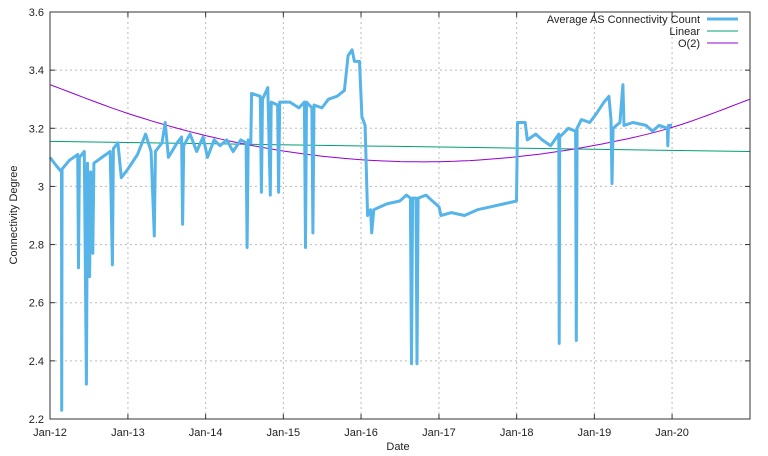  What do you see at coordinates (14, 214) in the screenshot?
I see `y-axis-label: Connectivity Degree` at bounding box center [14, 214].